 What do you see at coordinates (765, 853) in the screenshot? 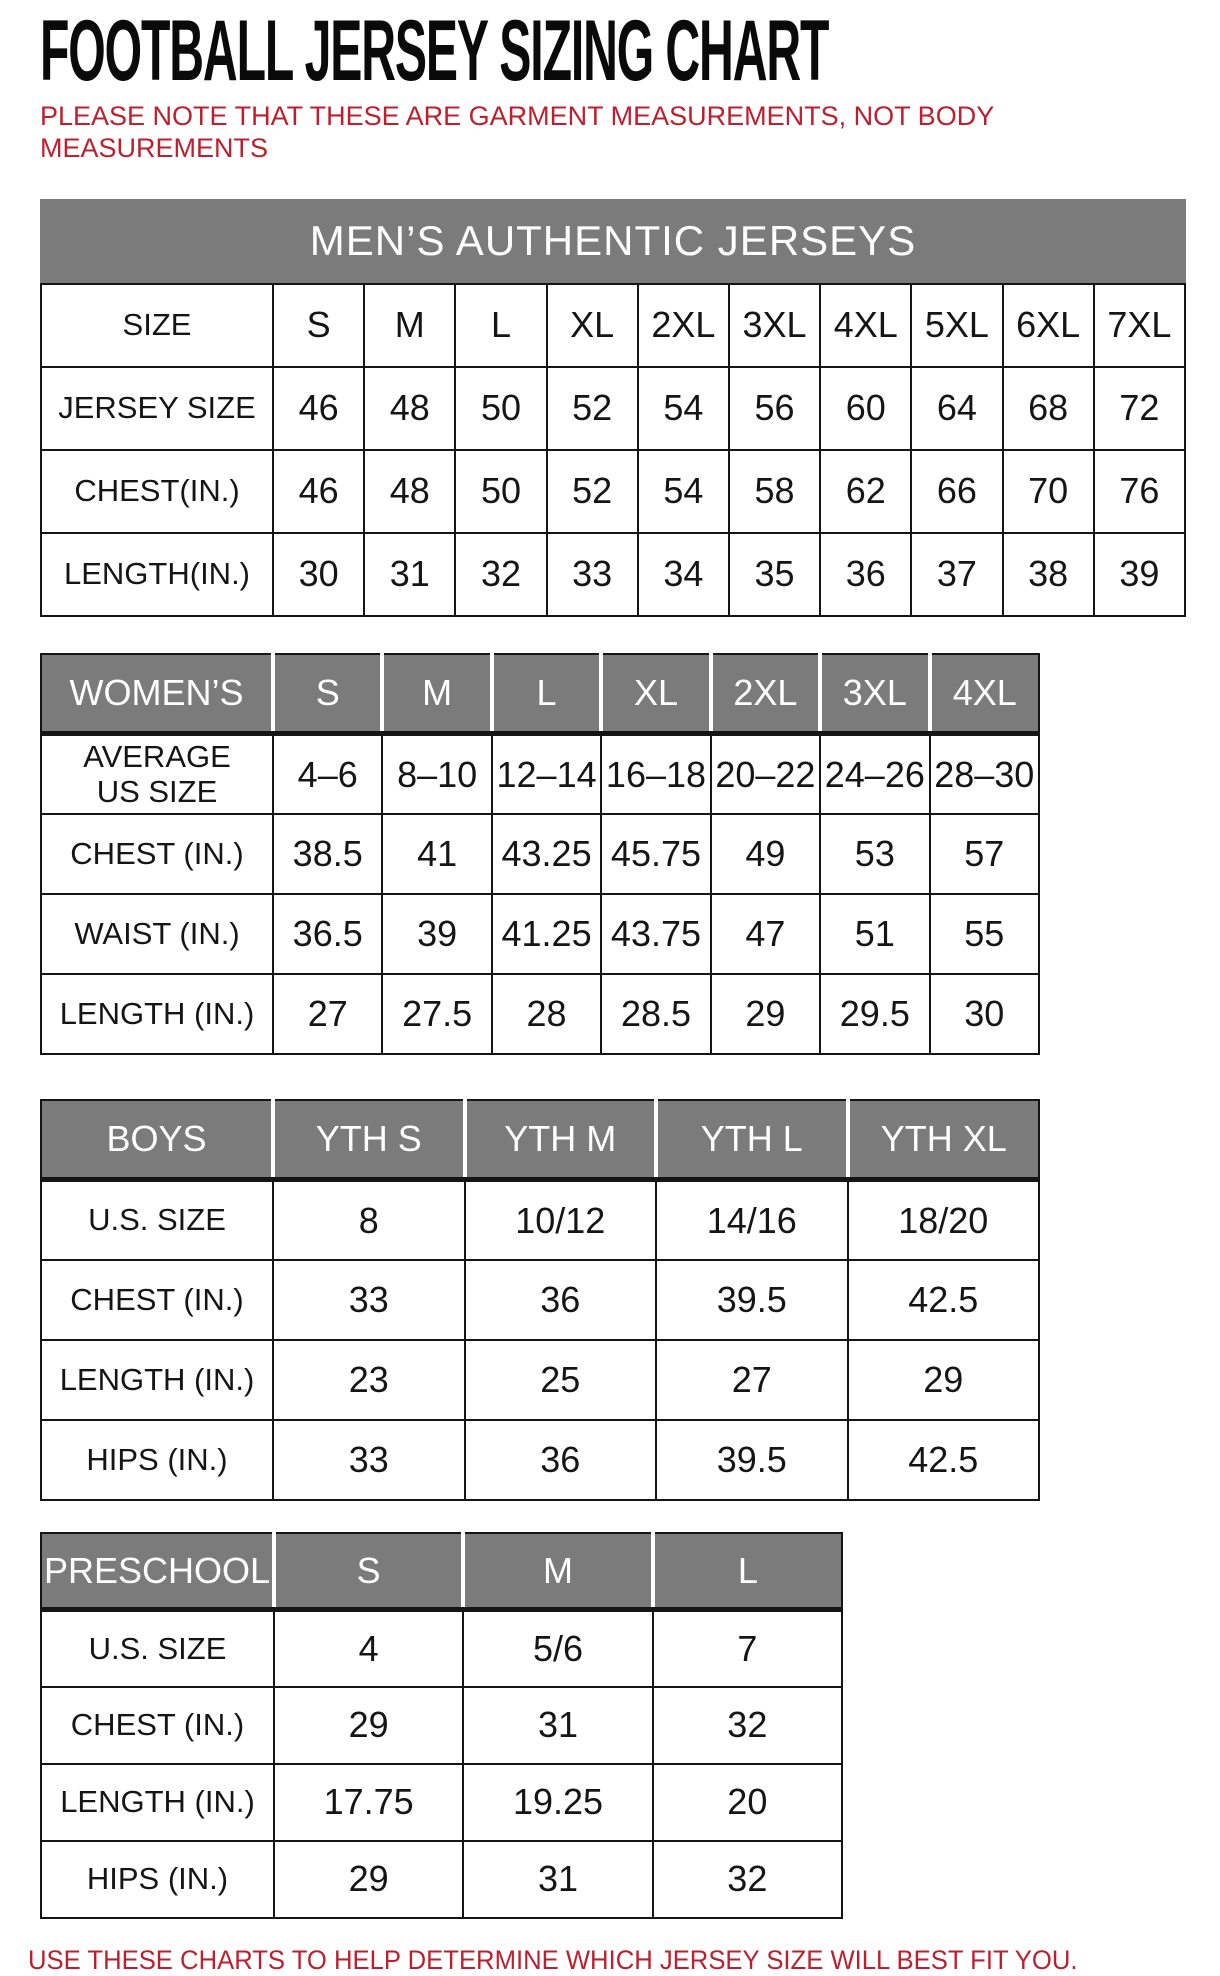
I see `table-cell: 49` at bounding box center [765, 853].